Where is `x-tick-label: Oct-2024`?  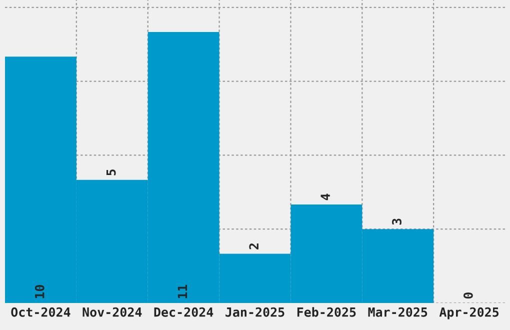
x-tick-label: Oct-2024 is located at coordinates (40, 312).